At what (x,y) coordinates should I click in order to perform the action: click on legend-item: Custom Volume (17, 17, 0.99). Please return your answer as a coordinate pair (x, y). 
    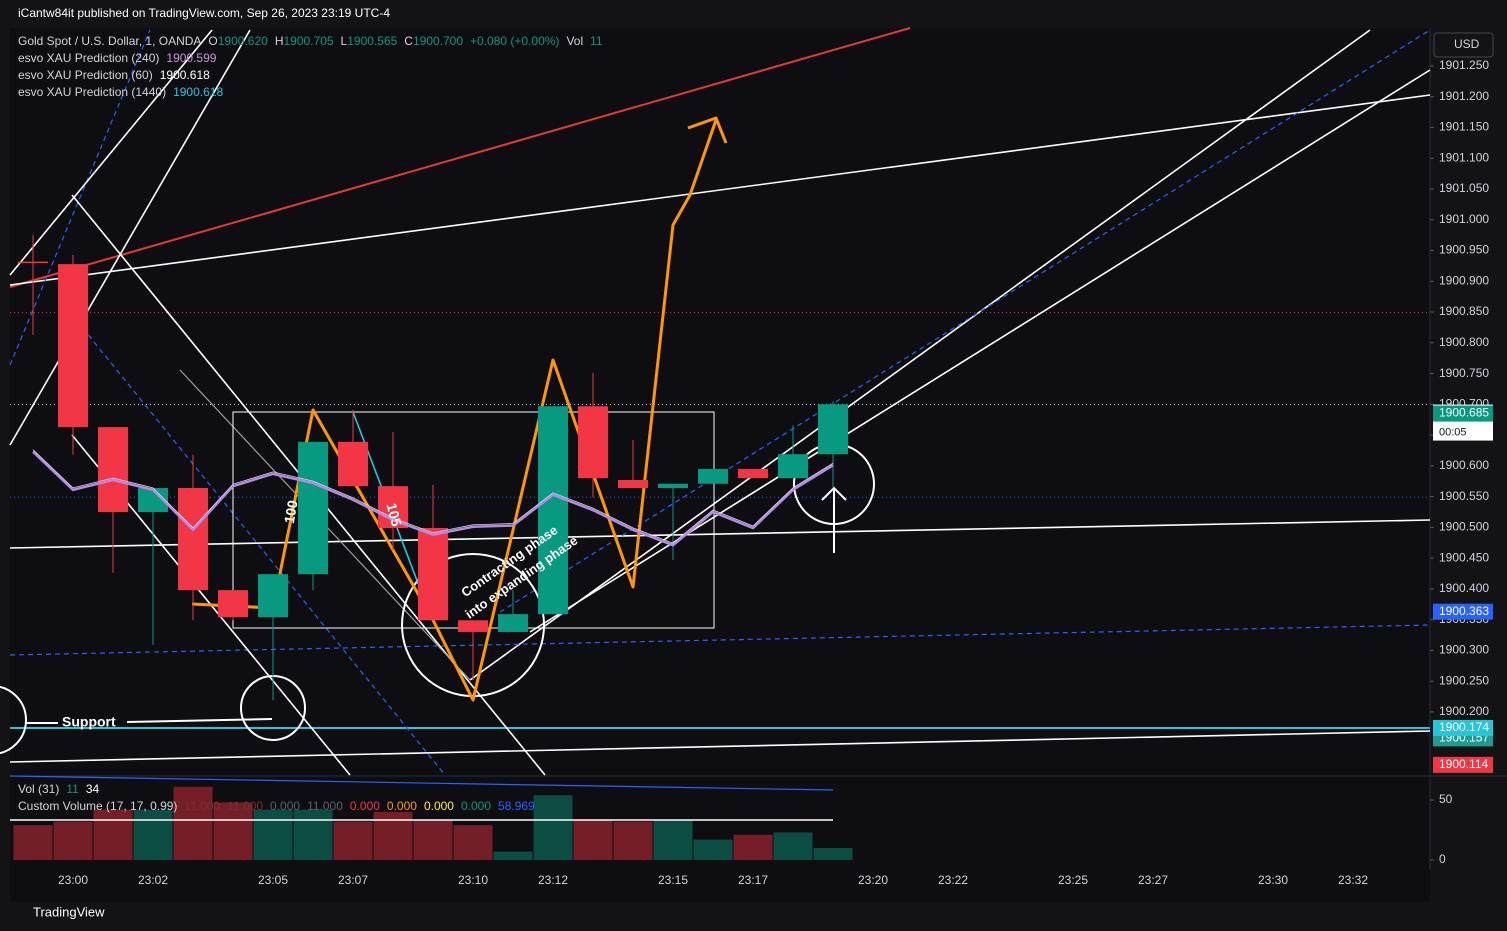
    Looking at the image, I should click on (97, 806).